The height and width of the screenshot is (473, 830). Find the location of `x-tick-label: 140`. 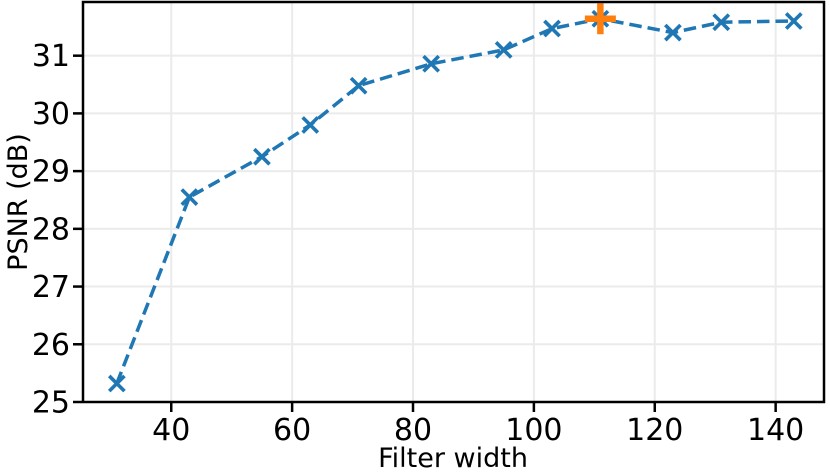

x-tick-label: 140 is located at coordinates (775, 430).